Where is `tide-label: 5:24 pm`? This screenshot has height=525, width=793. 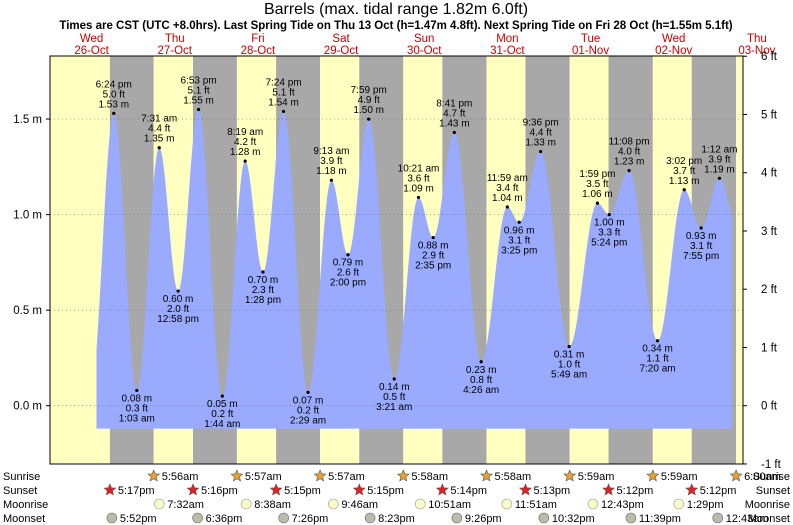
tide-label: 5:24 pm is located at coordinates (609, 243).